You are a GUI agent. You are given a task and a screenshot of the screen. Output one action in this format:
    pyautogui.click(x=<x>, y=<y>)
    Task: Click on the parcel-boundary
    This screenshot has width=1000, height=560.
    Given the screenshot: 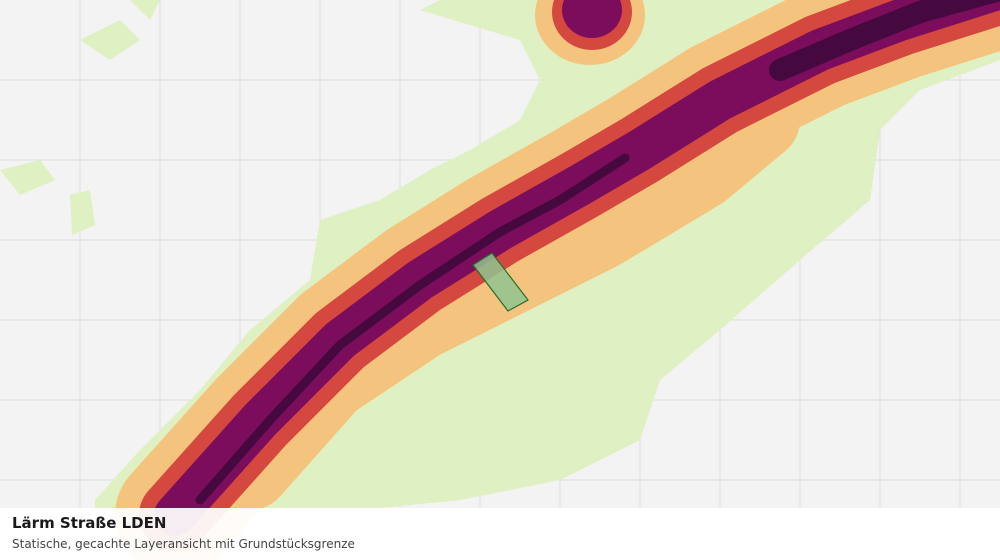 What is the action you would take?
    pyautogui.click(x=500, y=282)
    